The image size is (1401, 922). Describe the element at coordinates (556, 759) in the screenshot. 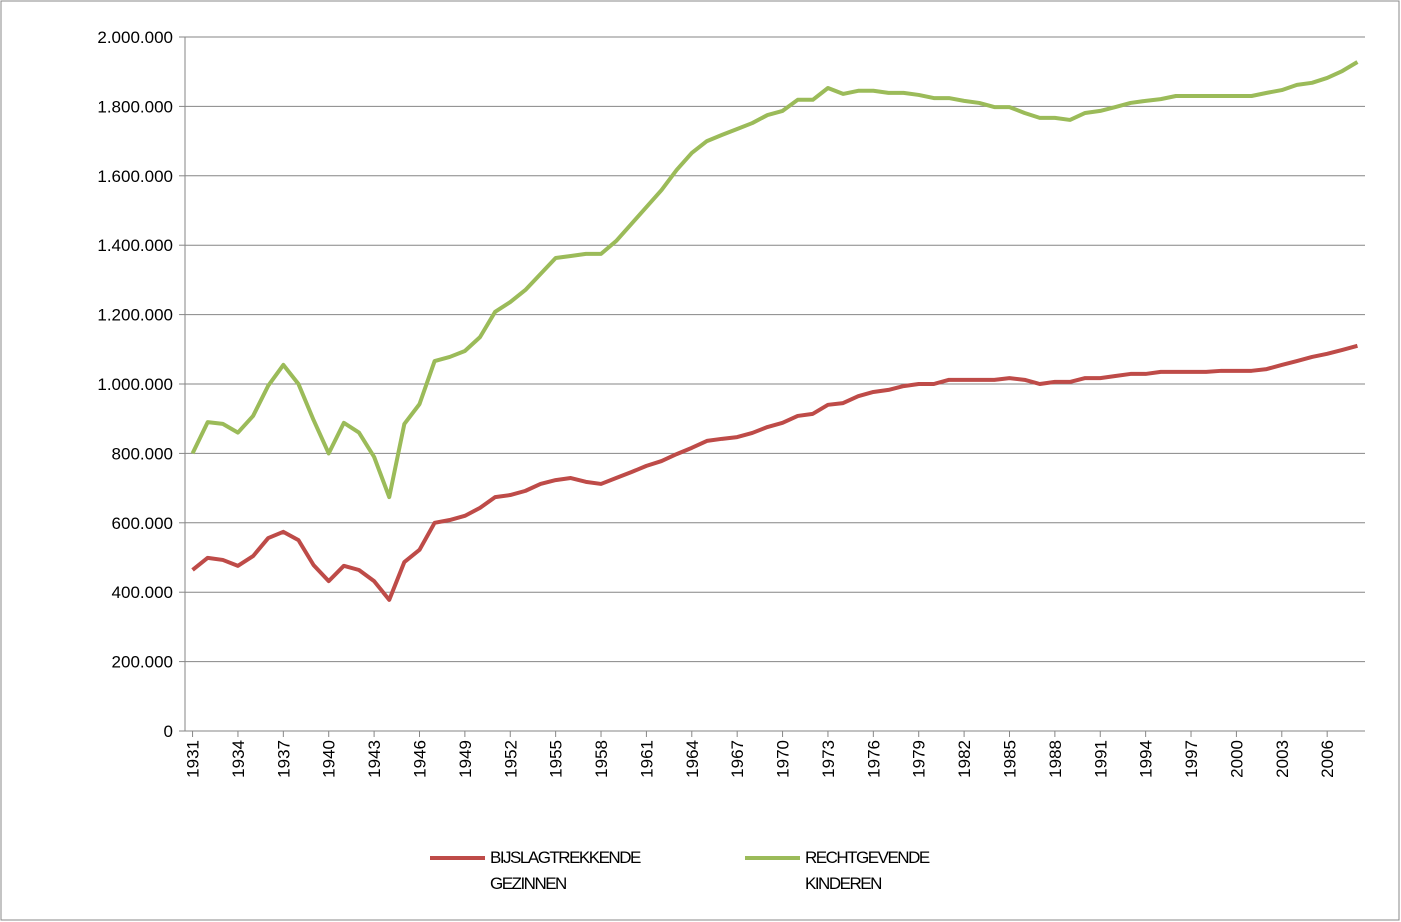

I see `x-tick-label: 1955` at that location.